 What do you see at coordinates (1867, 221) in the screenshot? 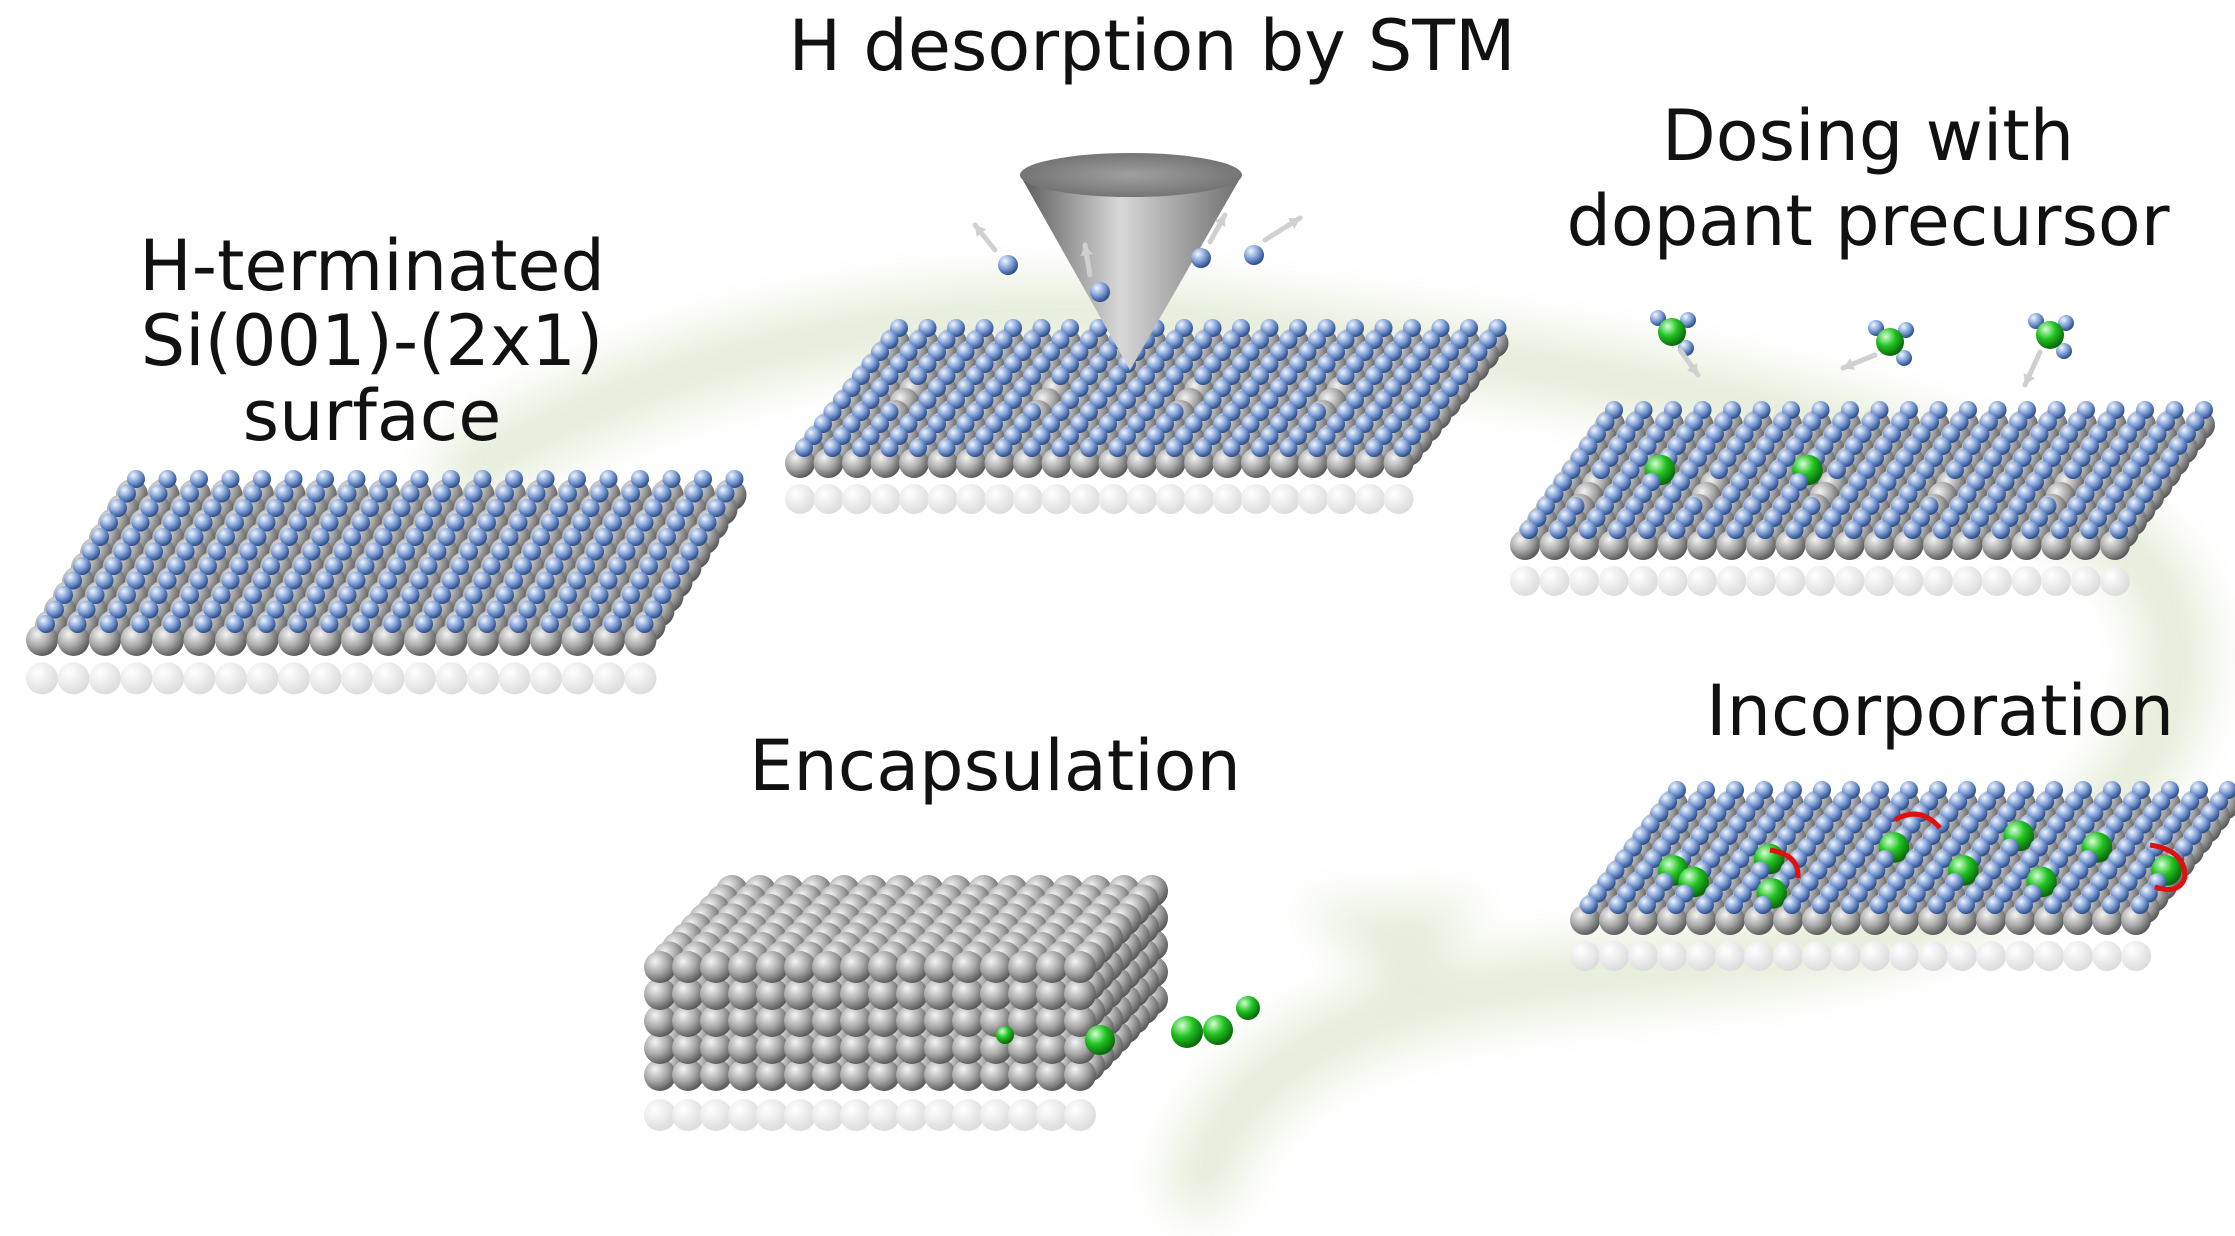
I see `label-dosing-2: dopant precursor` at bounding box center [1867, 221].